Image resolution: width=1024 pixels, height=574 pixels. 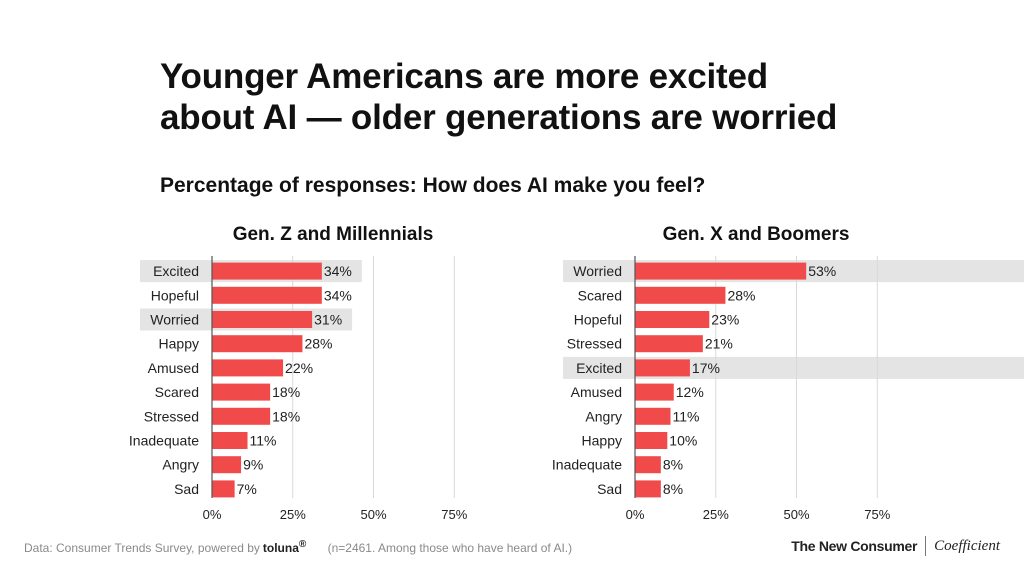 I want to click on panel-1-bar-excited, so click(x=267, y=271).